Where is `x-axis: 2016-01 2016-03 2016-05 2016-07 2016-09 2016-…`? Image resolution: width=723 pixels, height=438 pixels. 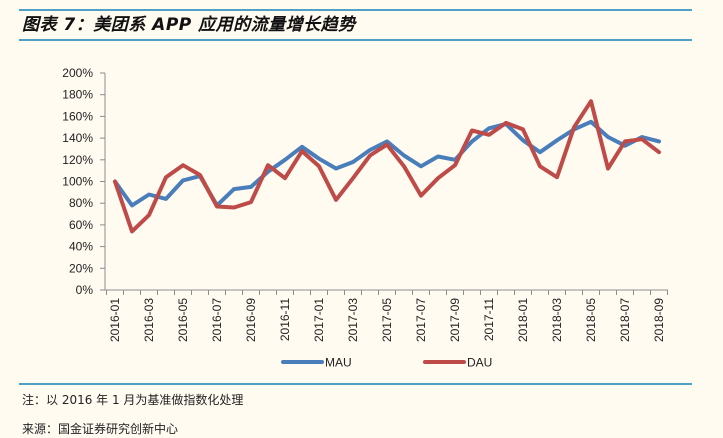
x-axis: 2016-01 2016-03 2016-05 2016-07 2016-09 2016-… is located at coordinates (386, 315).